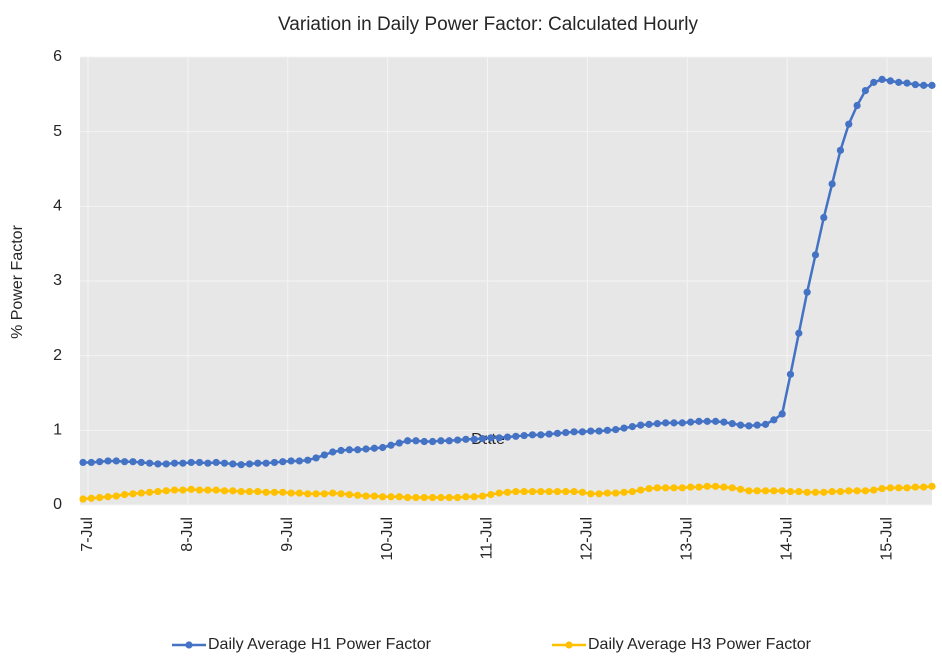  Describe the element at coordinates (587, 539) in the screenshot. I see `x-tick-label: 12-Jul` at that location.